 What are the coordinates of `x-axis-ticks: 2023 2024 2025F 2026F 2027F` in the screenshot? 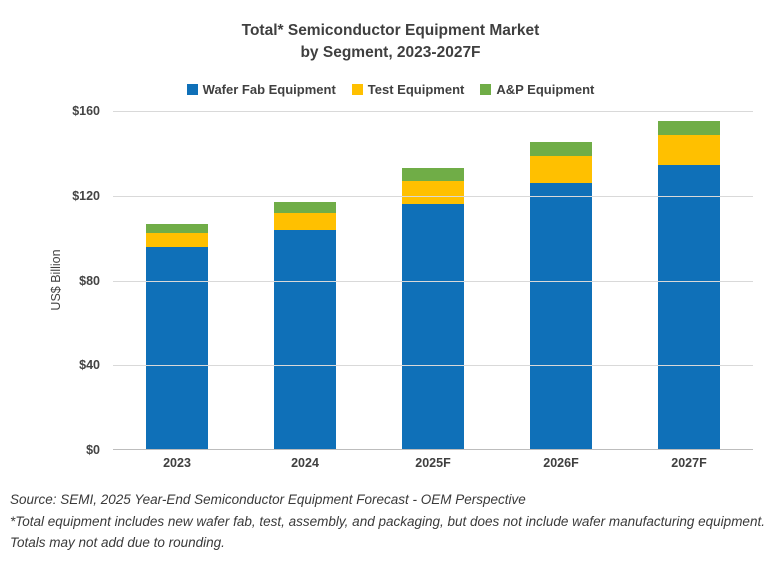 It's located at (433, 463).